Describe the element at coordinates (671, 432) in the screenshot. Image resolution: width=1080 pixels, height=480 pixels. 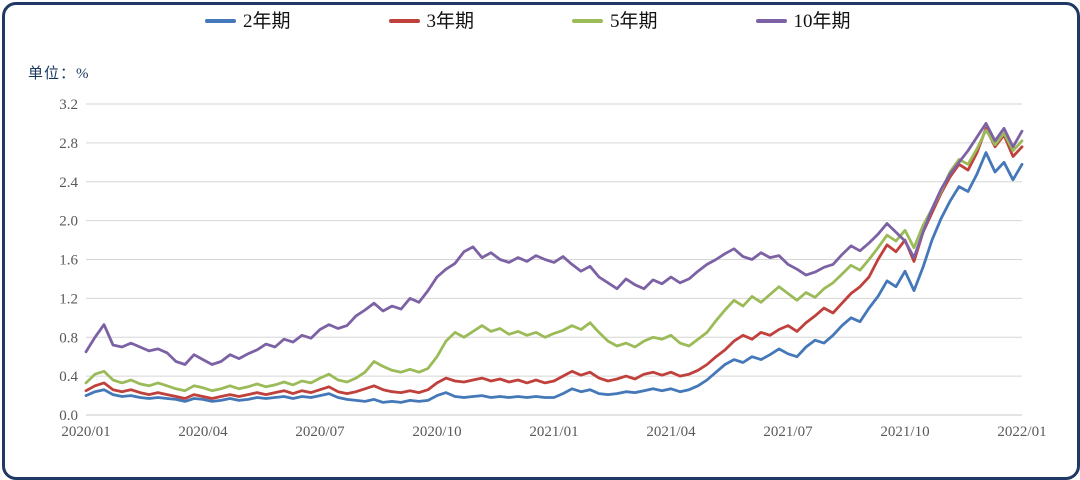
I see `x-tick-label: 2021/04` at that location.